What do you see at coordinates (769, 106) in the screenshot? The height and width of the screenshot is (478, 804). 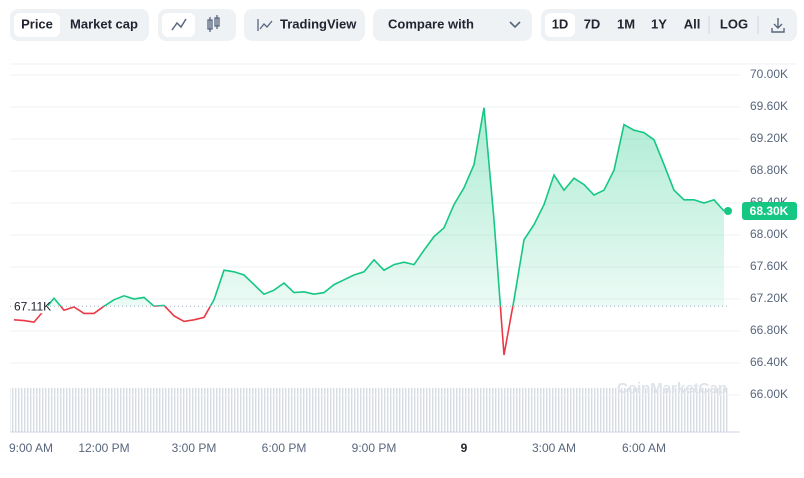 I see `y-tick-label: 69.60K` at bounding box center [769, 106].